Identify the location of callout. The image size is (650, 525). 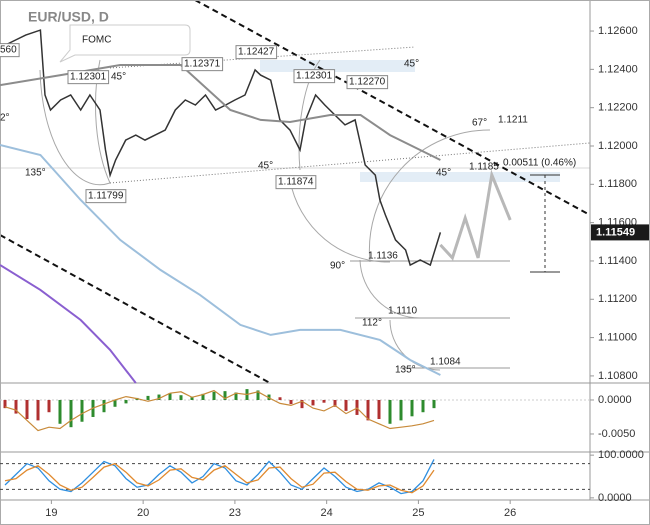
(125, 43).